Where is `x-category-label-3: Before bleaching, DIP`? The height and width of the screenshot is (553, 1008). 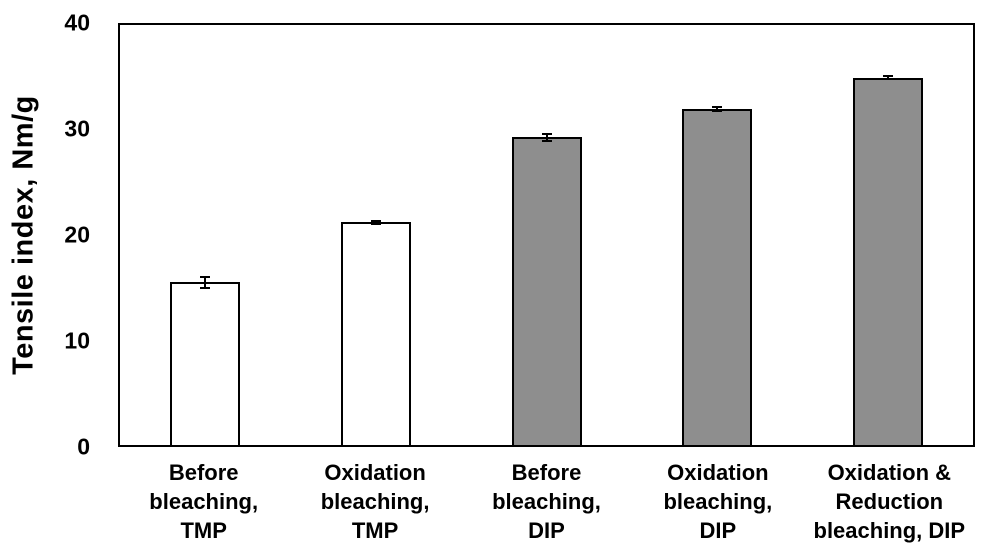 x-category-label-3: Before bleaching, DIP is located at coordinates (547, 501).